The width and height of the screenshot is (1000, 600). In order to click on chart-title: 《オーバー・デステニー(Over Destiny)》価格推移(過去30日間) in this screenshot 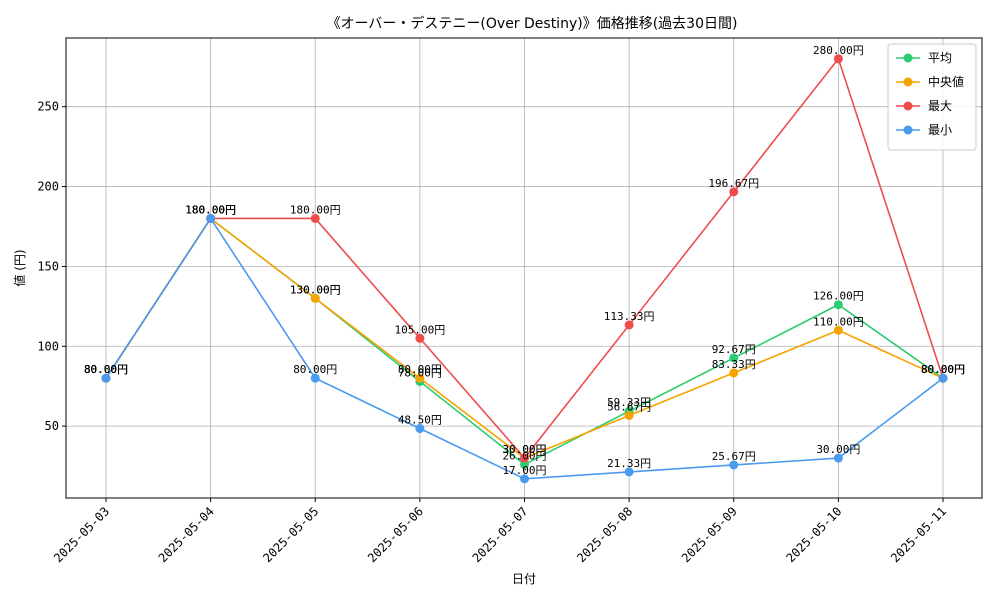, I will do `click(532, 23)`.